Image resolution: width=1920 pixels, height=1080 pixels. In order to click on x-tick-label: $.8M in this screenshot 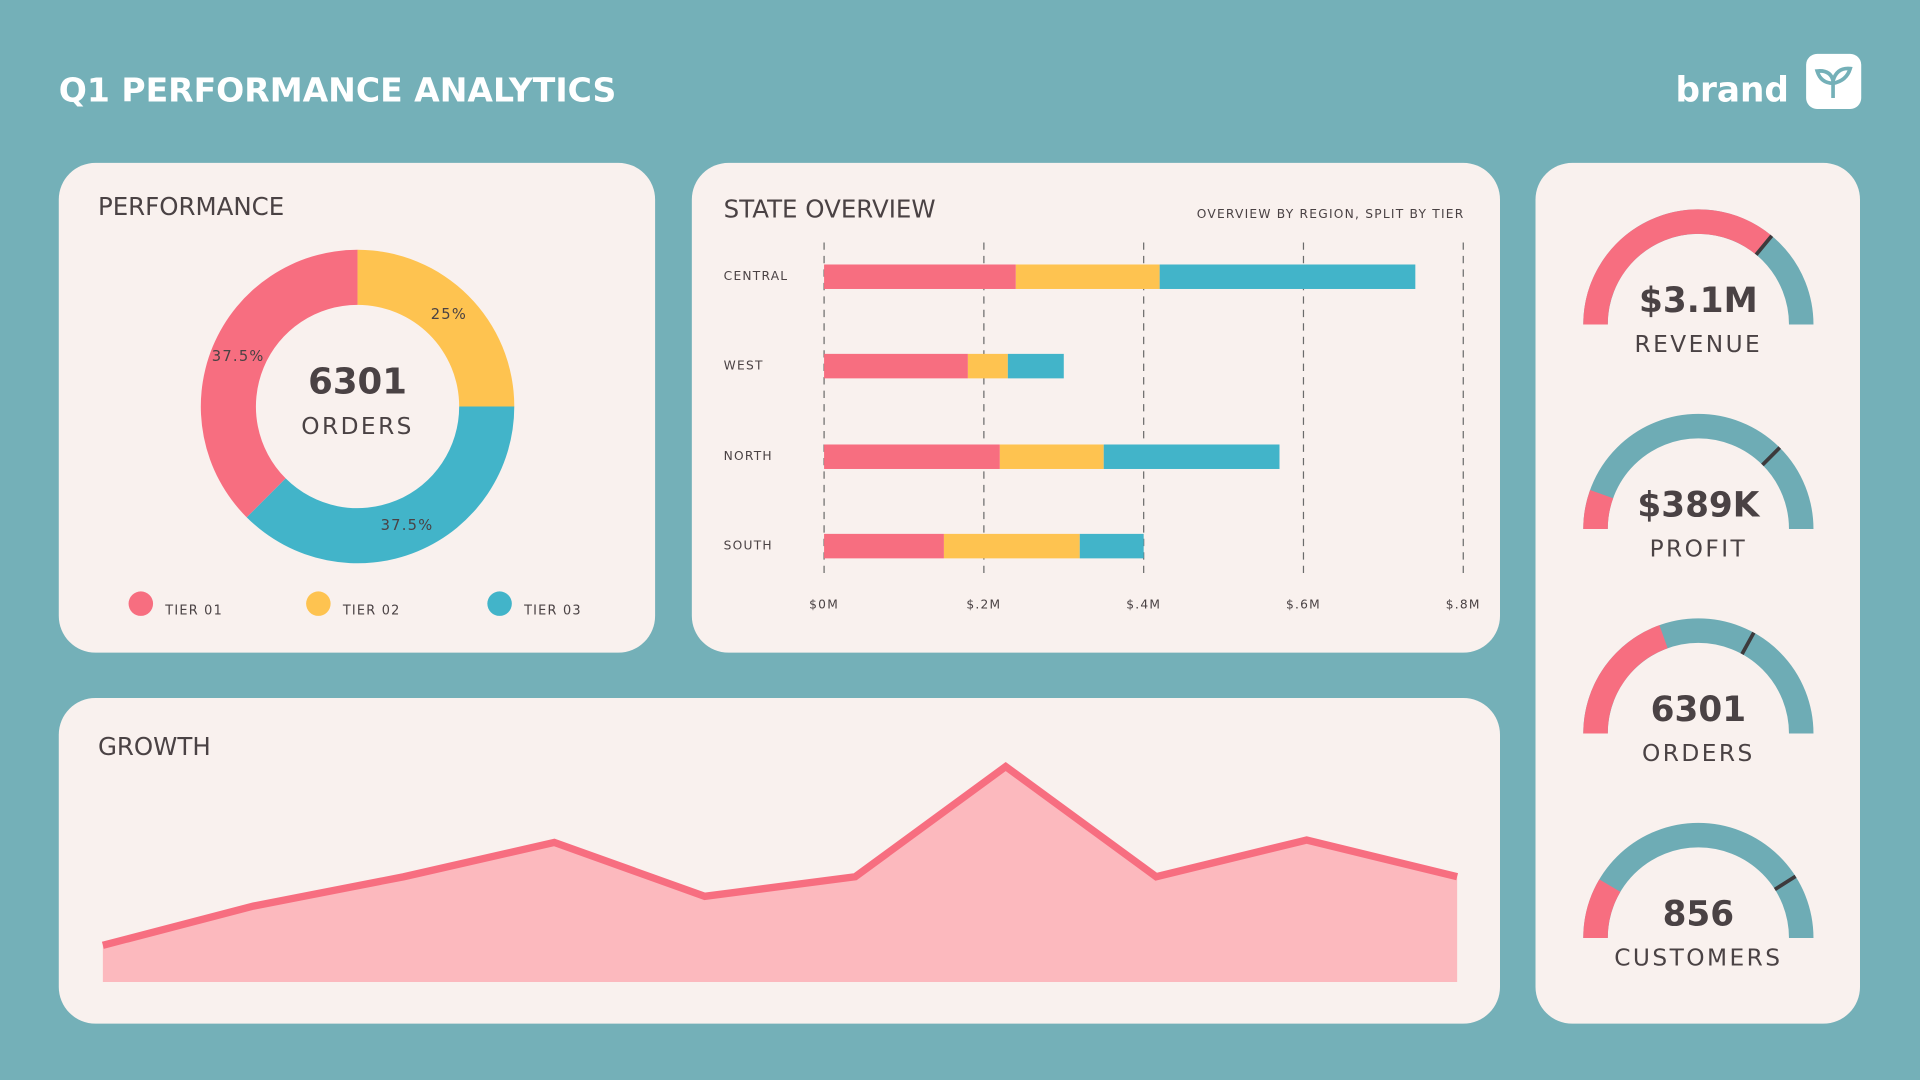, I will do `click(1463, 604)`.